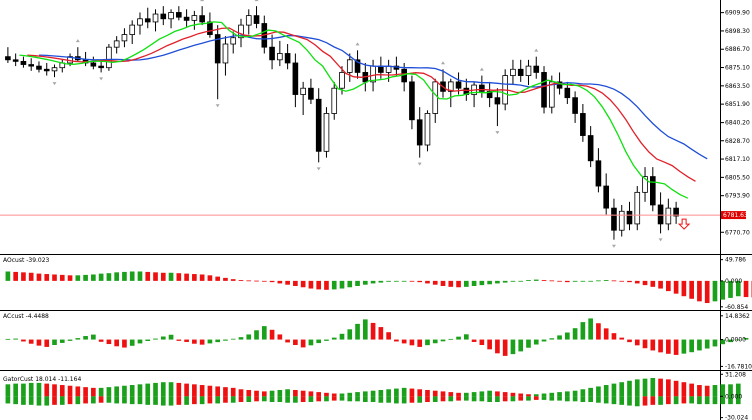  What do you see at coordinates (377, 342) in the screenshot?
I see `ac-panel: ACcust -4.4488 14.8362 0.0000 -16.7810` at bounding box center [377, 342].